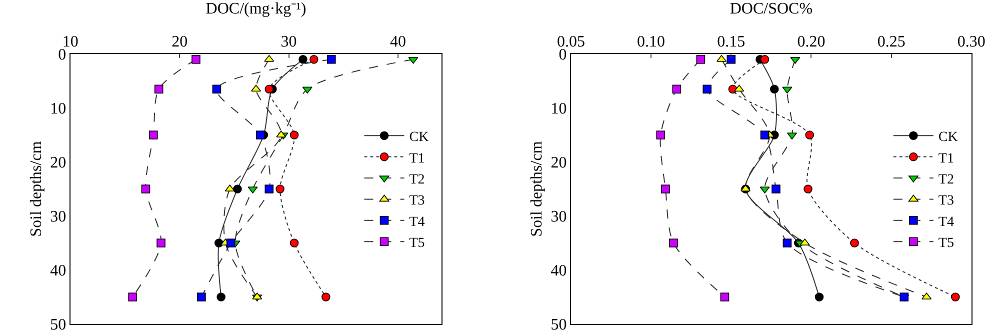  I want to click on x-axis-title: DOC/(mg·kg⁻¹), so click(256, 9).